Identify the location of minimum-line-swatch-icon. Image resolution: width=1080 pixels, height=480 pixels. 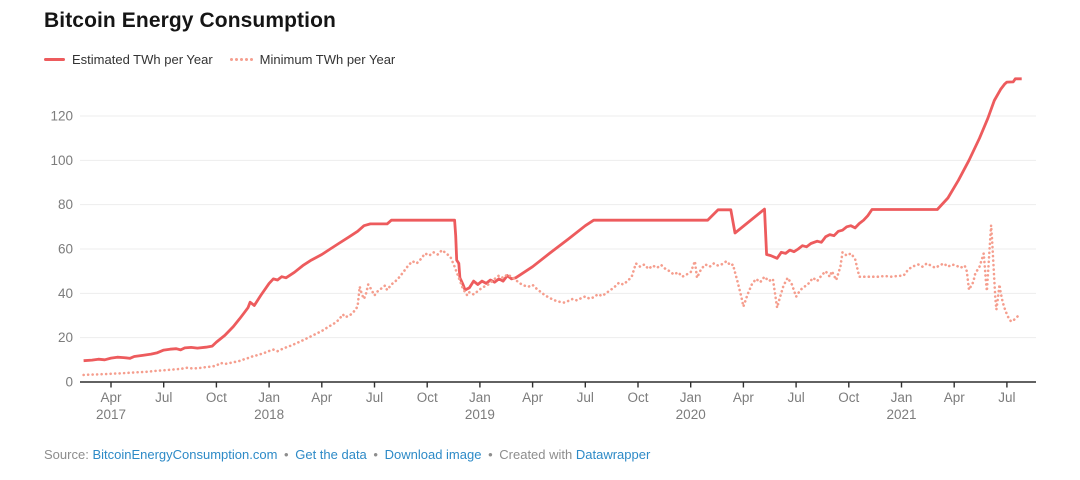
(241, 59).